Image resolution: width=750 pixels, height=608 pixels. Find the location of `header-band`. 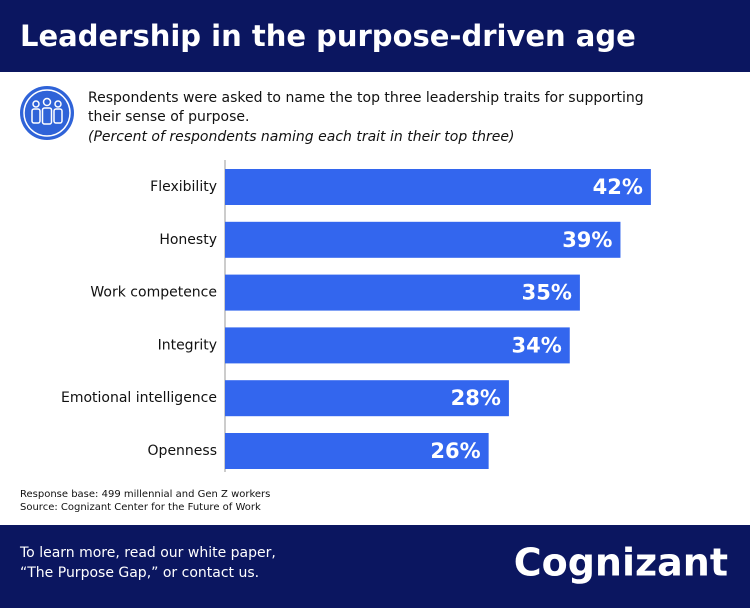

header-band is located at coordinates (375, 36).